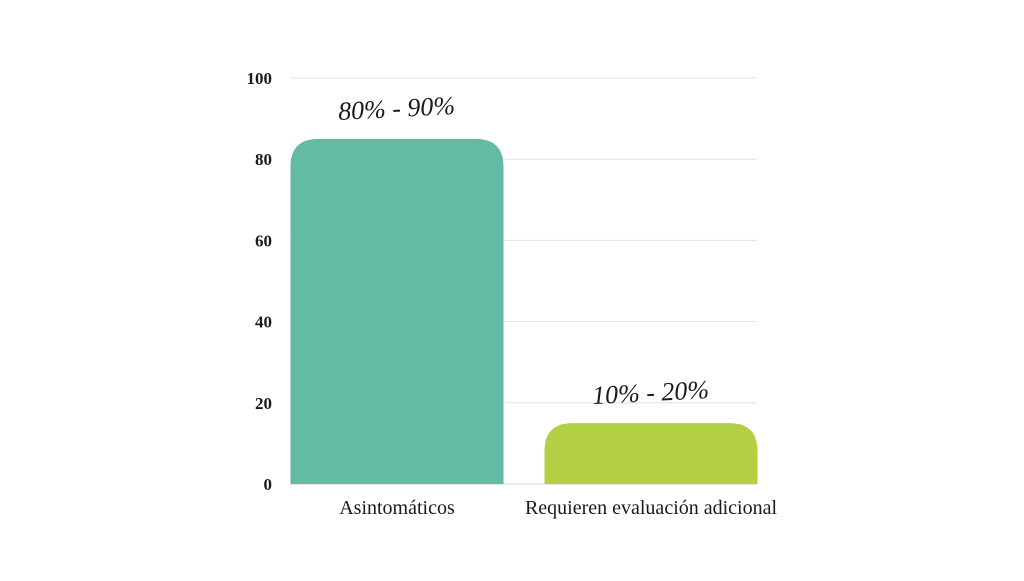  What do you see at coordinates (263, 240) in the screenshot?
I see `y-tick-label: 60` at bounding box center [263, 240].